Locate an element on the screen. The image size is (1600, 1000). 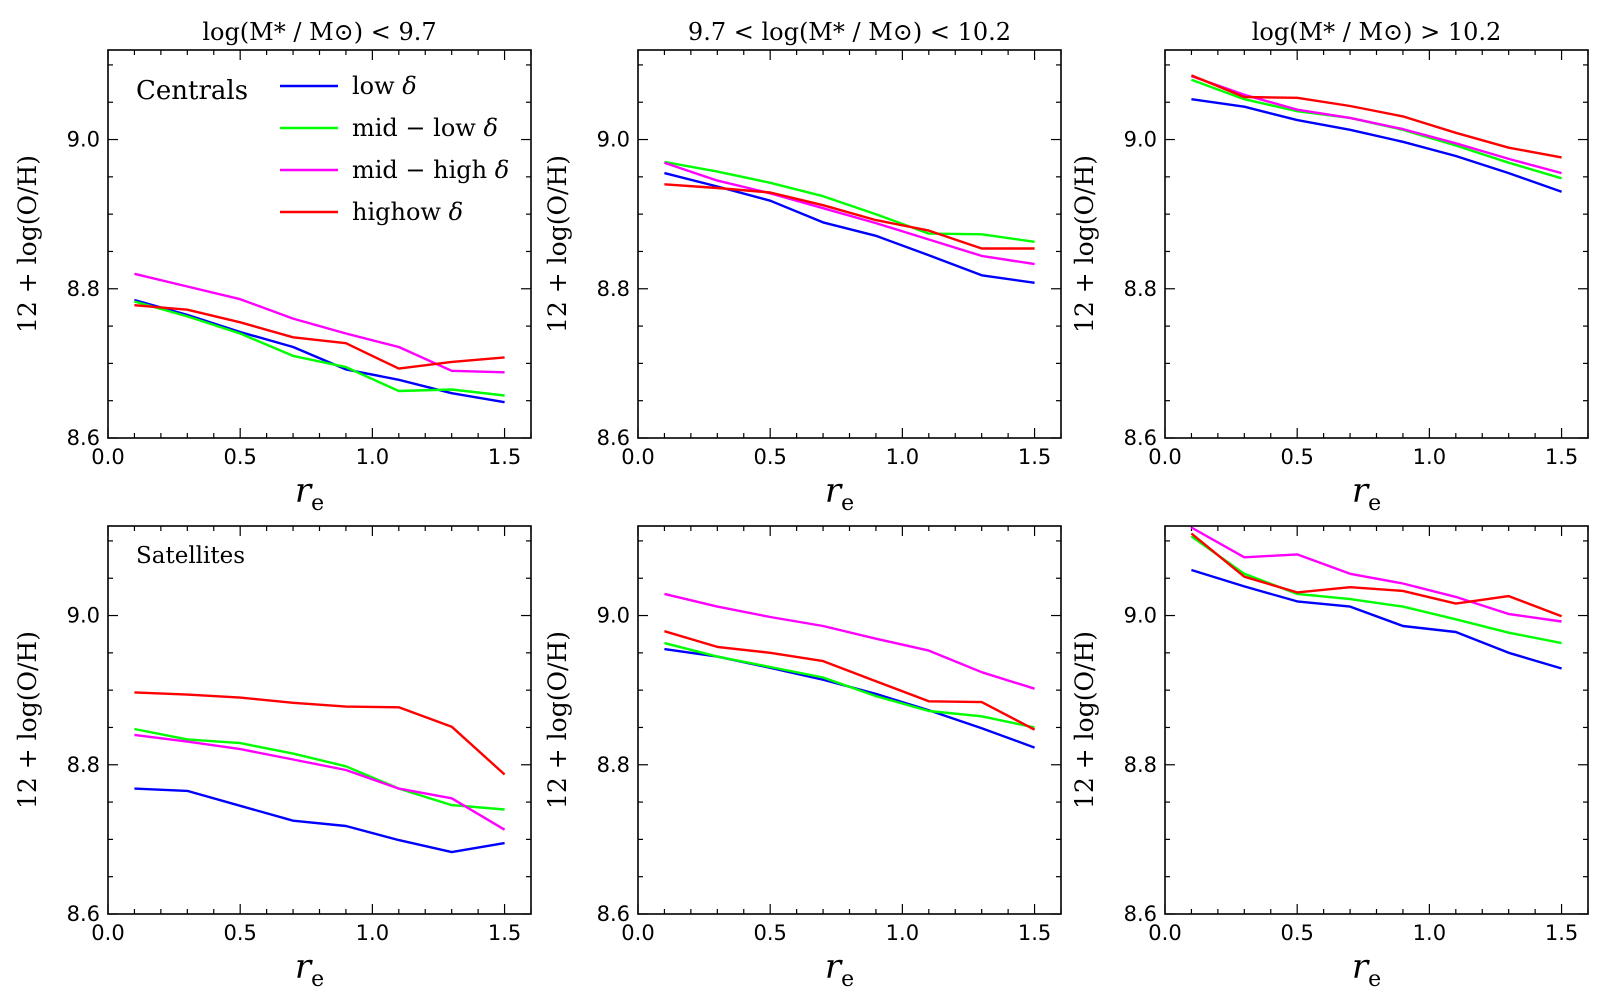
panel-title: log(M* / M⊙) > 10.2 is located at coordinates (1377, 32).